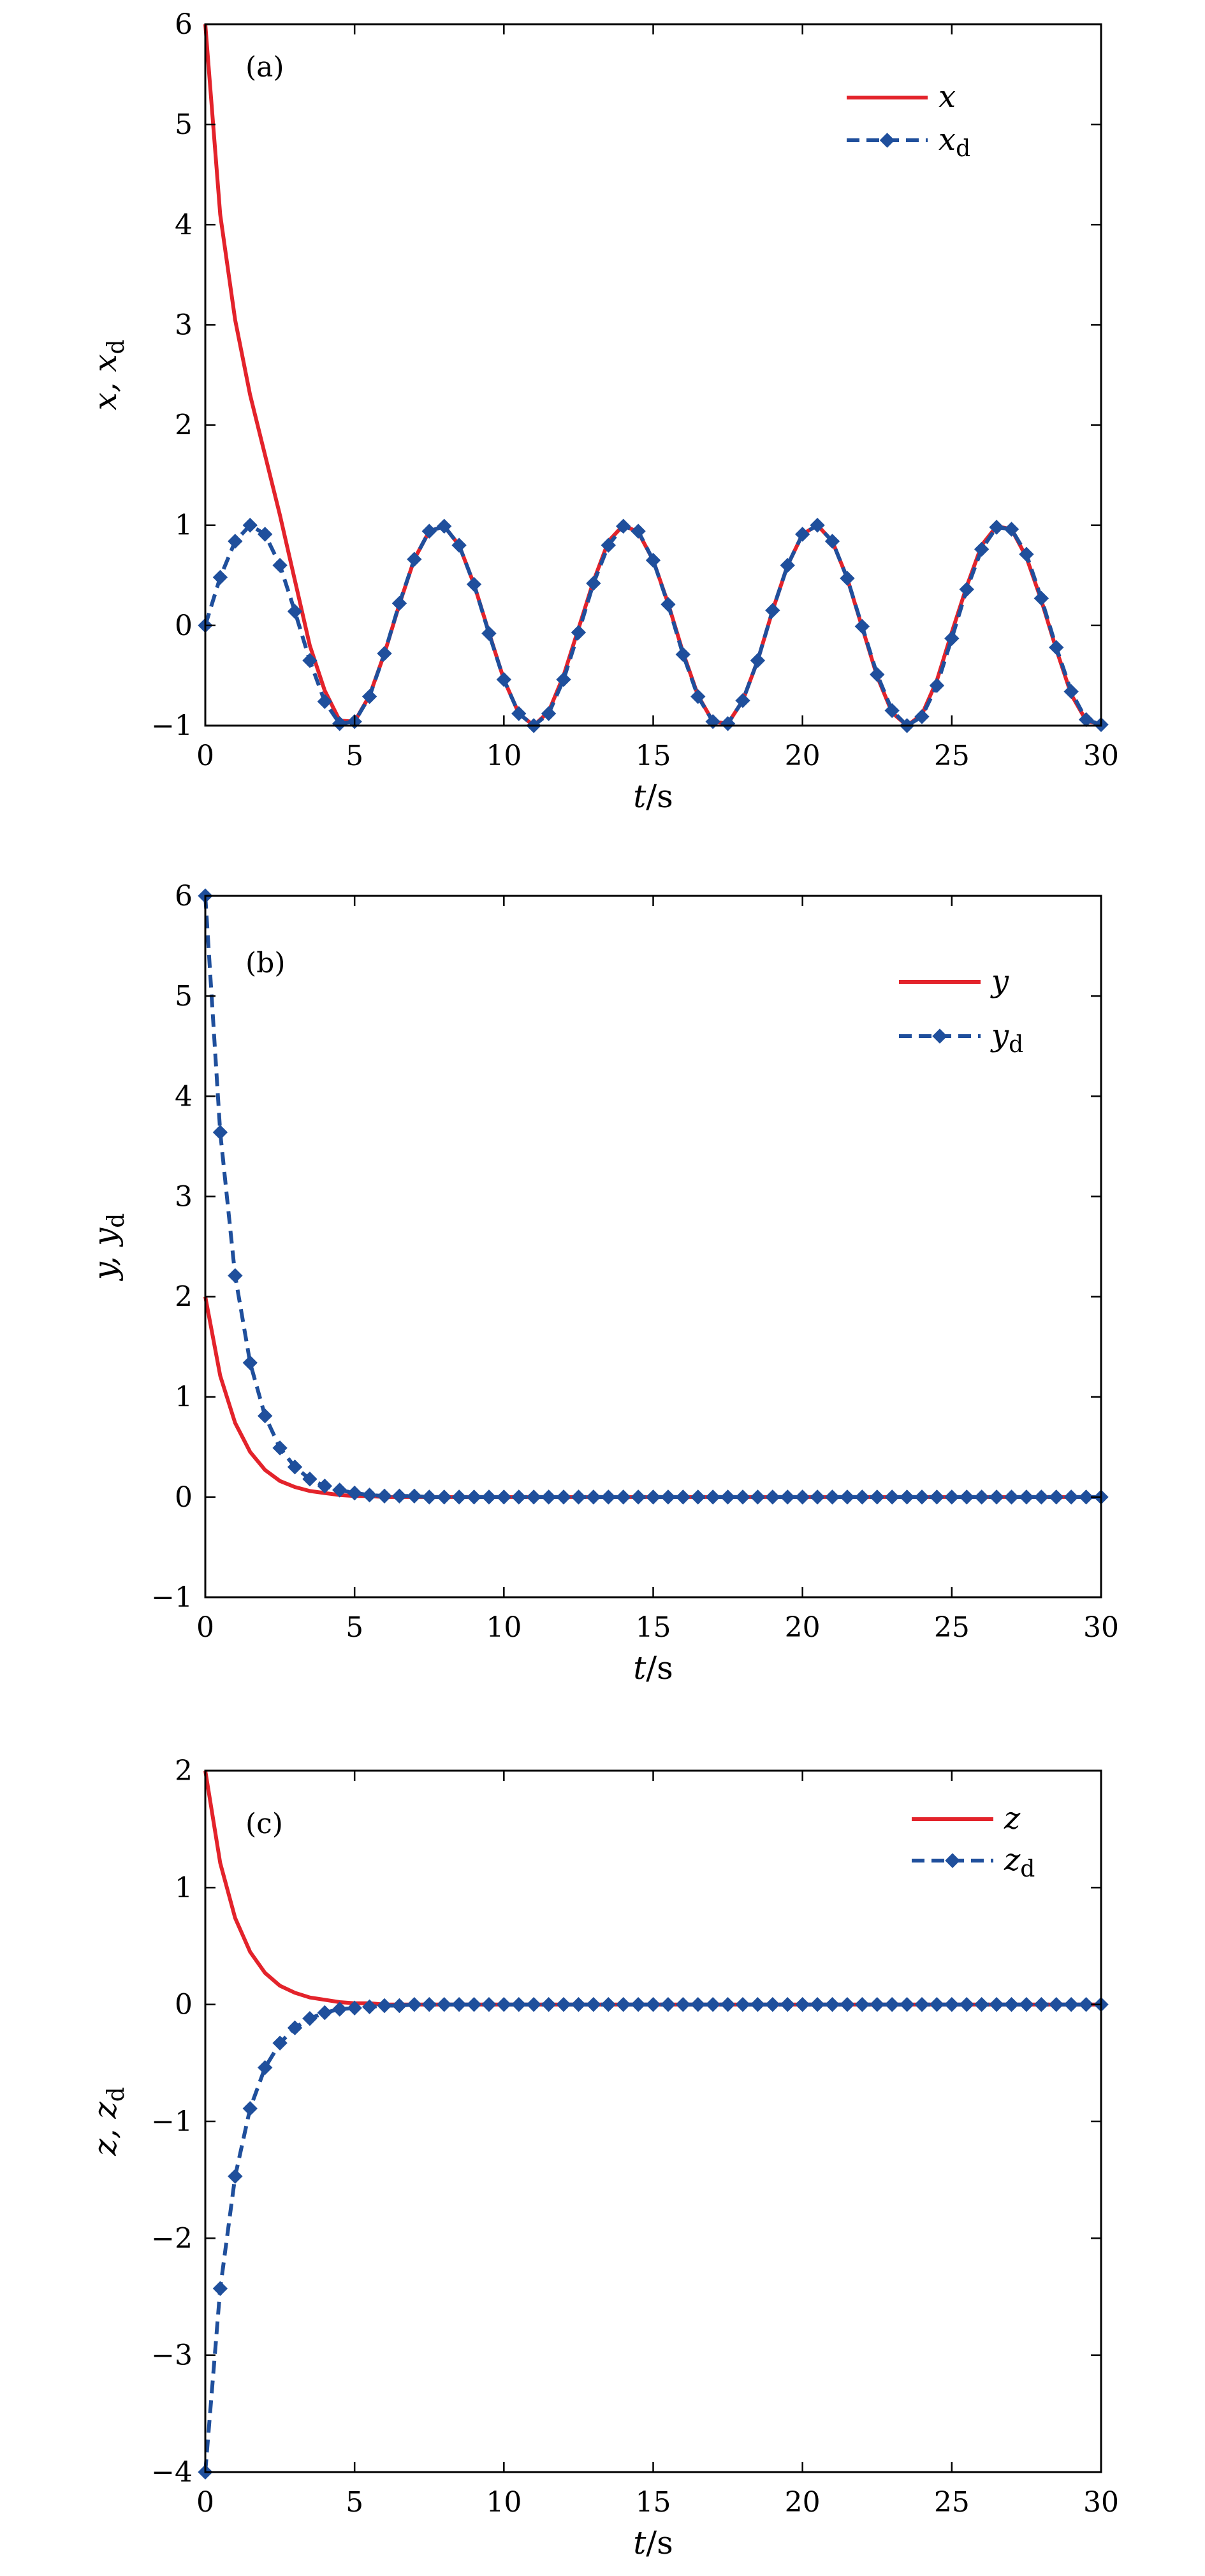 This screenshot has width=1205, height=2576. I want to click on legend-label: zd, so click(1019, 1862).